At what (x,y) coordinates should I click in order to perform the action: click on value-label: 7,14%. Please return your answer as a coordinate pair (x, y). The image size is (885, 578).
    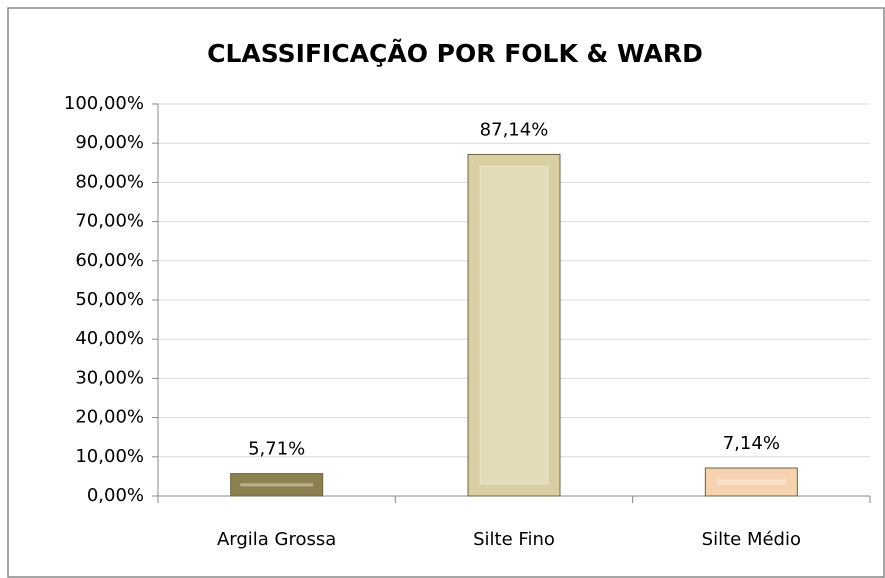
    Looking at the image, I should click on (751, 443).